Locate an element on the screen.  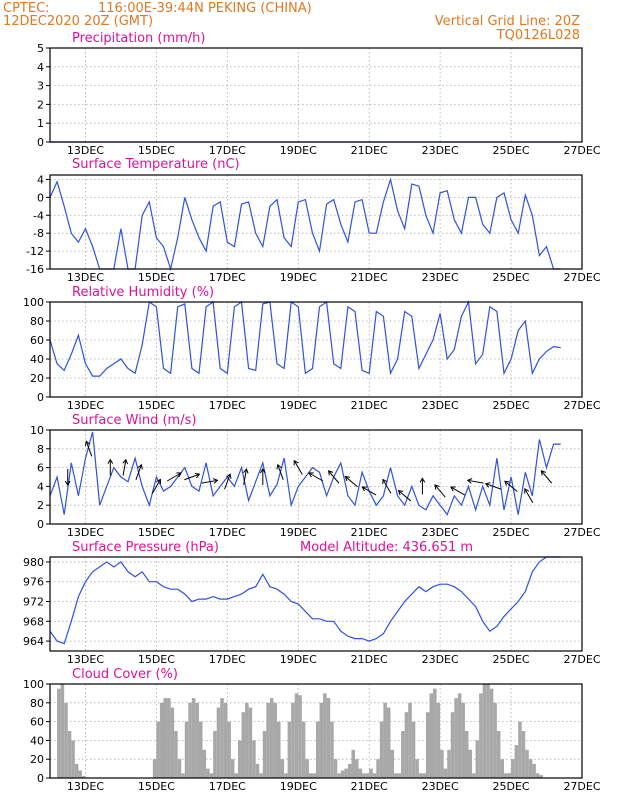
surface-pressure-date-tick-label: 25DEC is located at coordinates (511, 659).